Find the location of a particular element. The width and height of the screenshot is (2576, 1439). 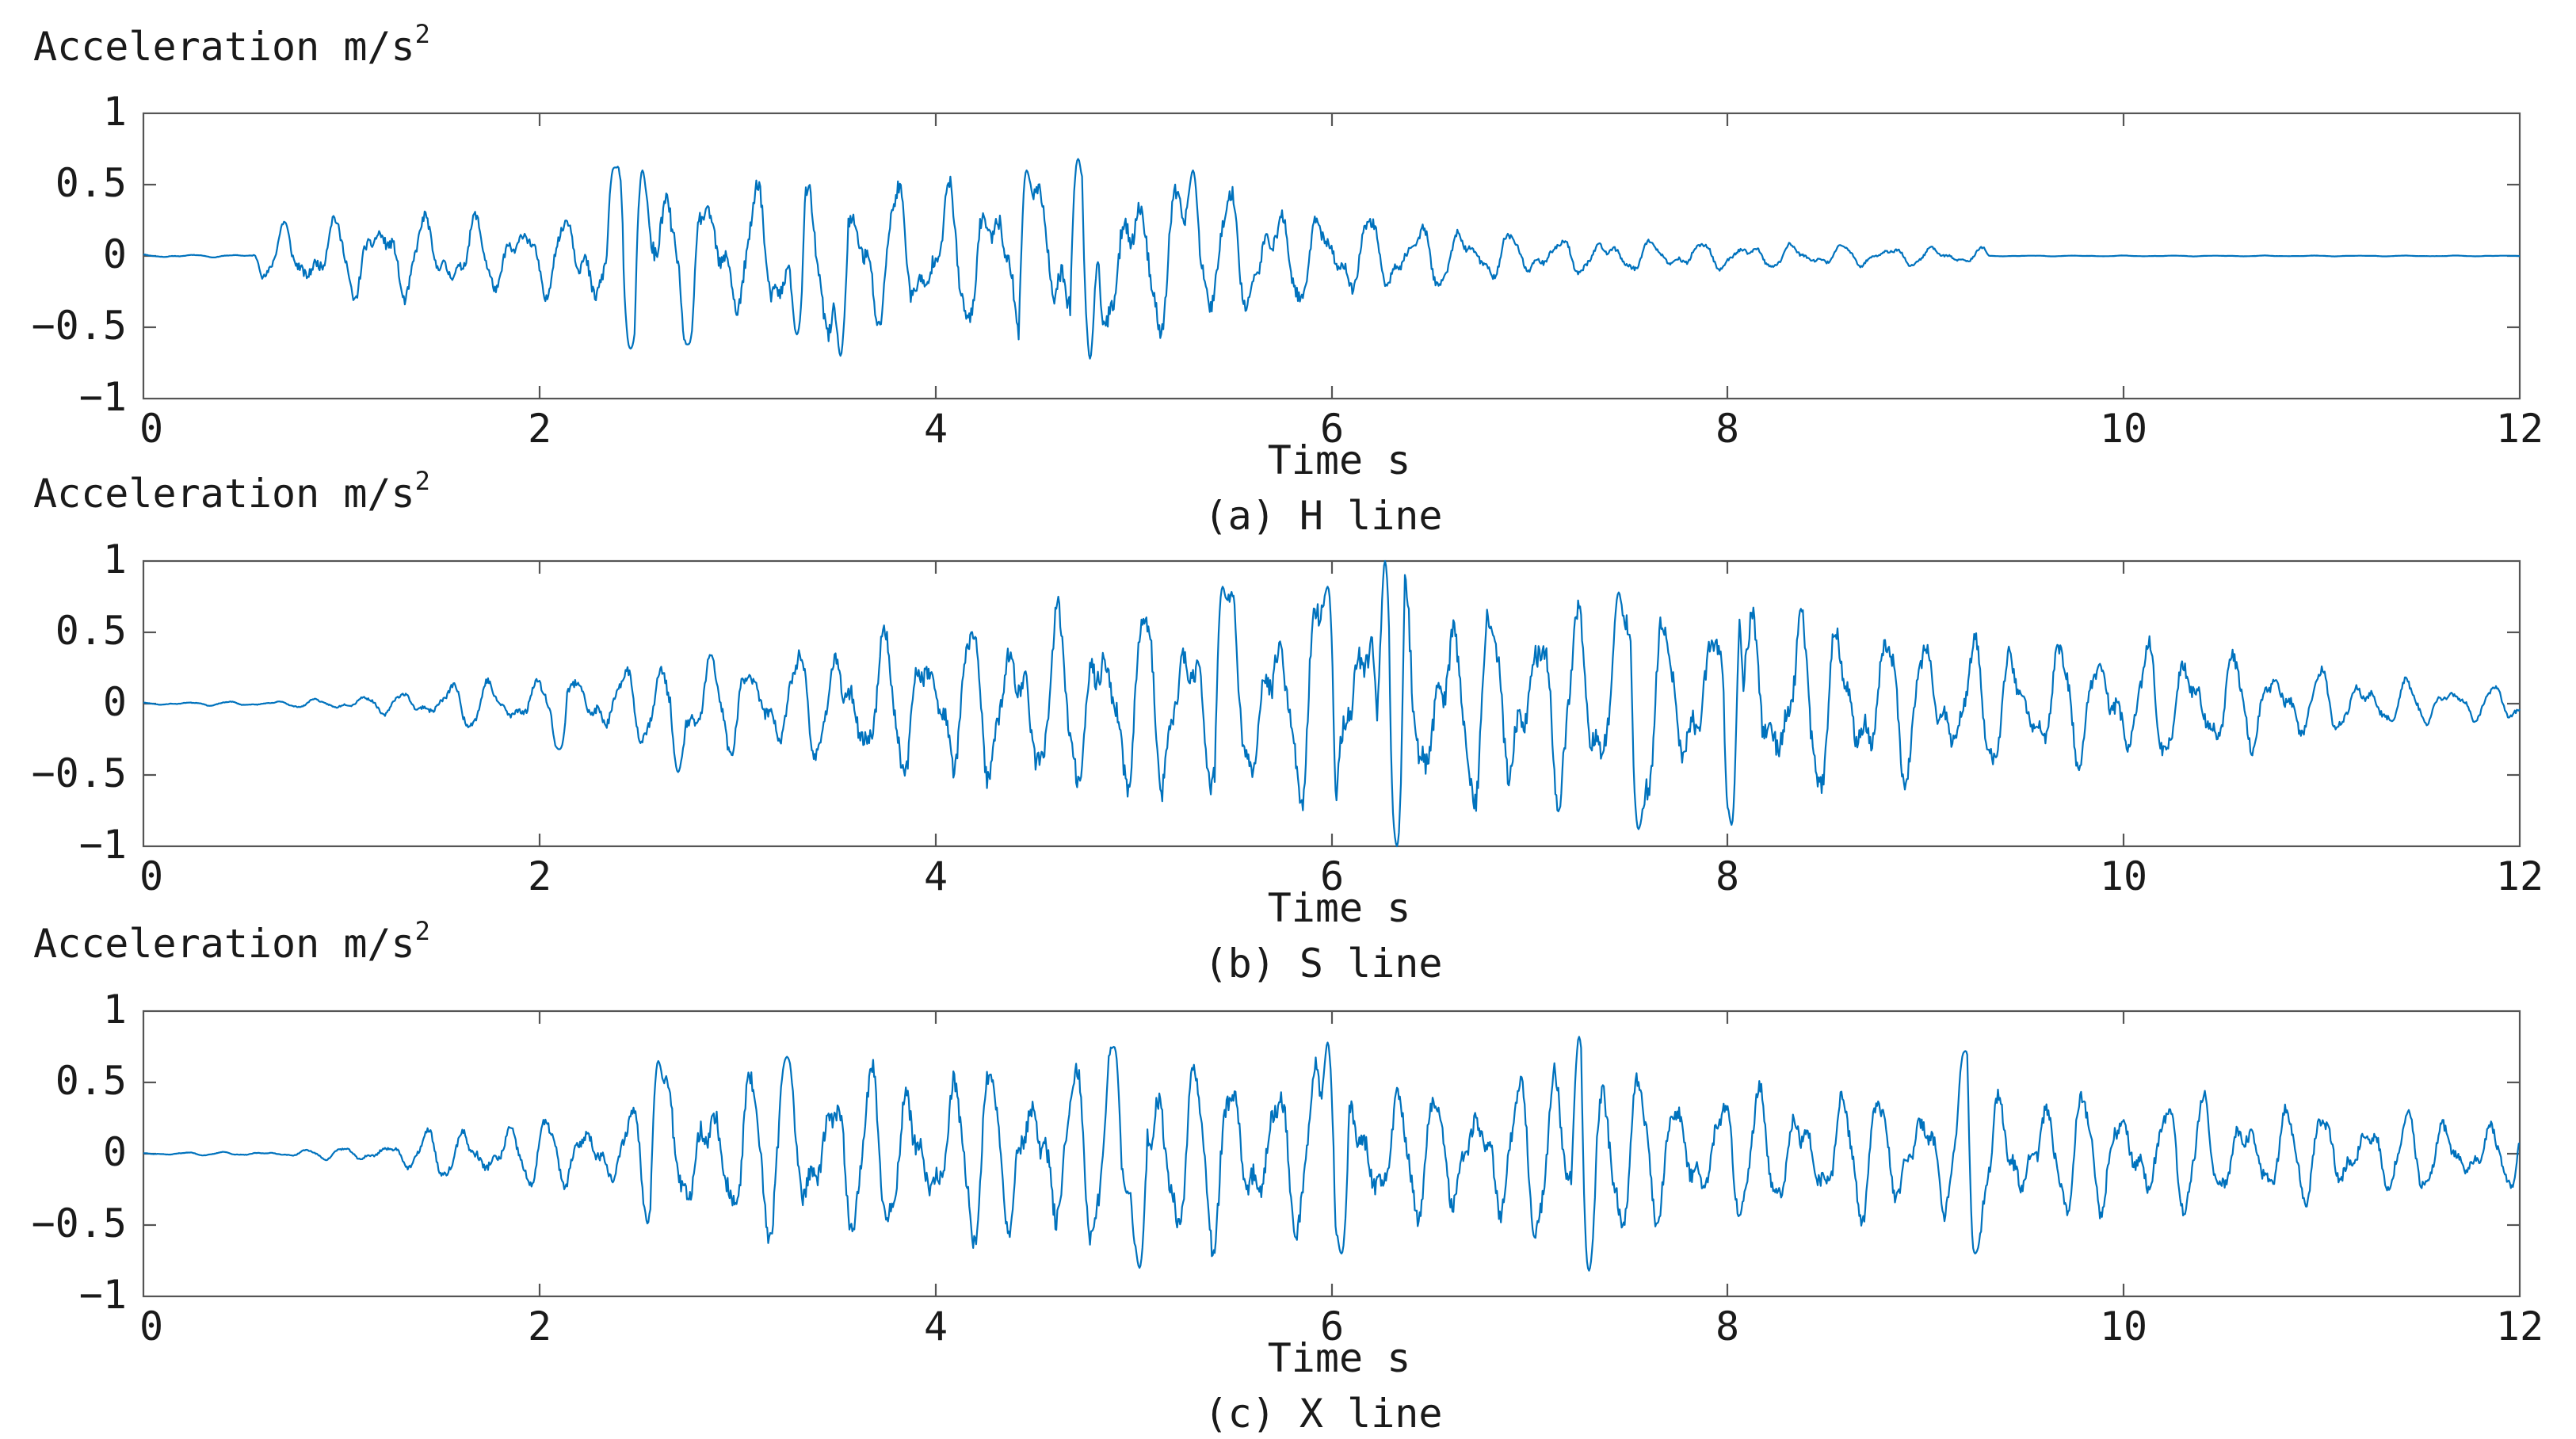

y-axis-label-c: Acceleration m/s2 is located at coordinates (231, 941).